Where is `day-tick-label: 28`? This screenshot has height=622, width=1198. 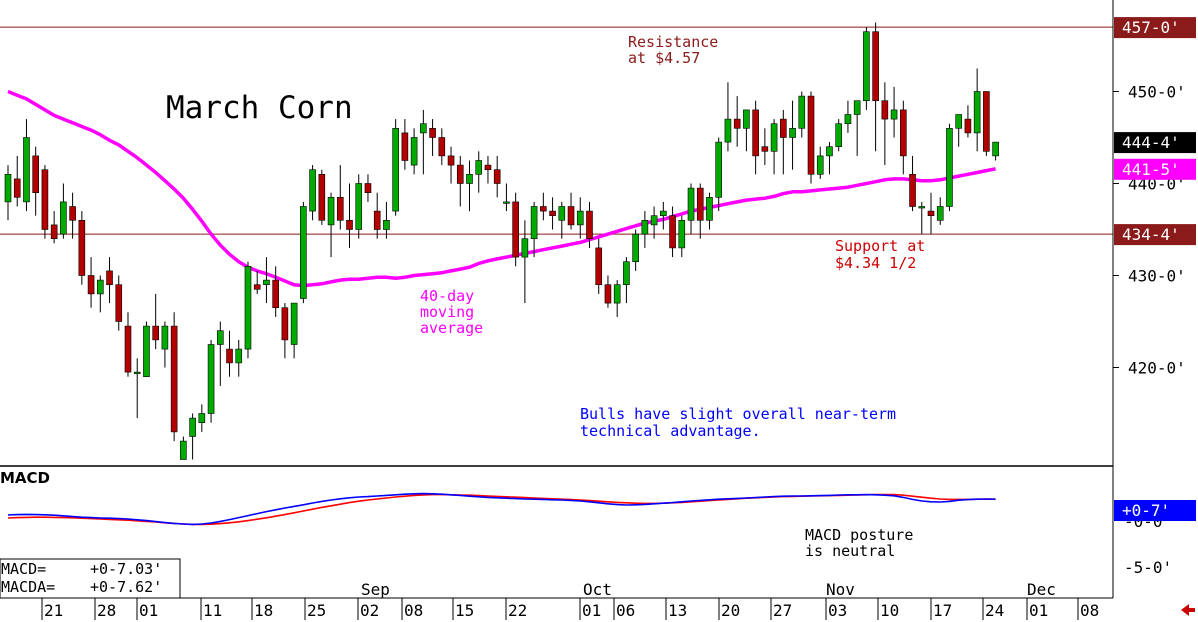
day-tick-label: 28 is located at coordinates (106, 610).